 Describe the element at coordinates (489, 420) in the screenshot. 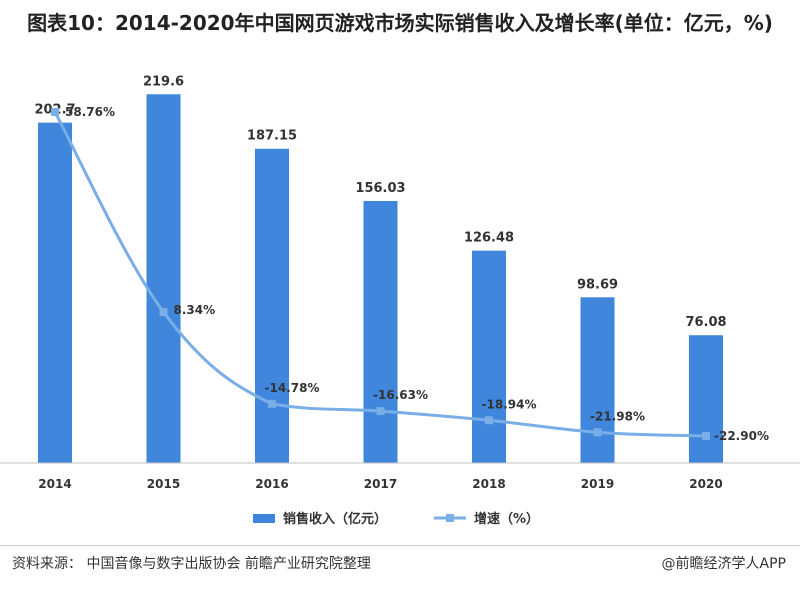

I see `rate-marker-2018` at that location.